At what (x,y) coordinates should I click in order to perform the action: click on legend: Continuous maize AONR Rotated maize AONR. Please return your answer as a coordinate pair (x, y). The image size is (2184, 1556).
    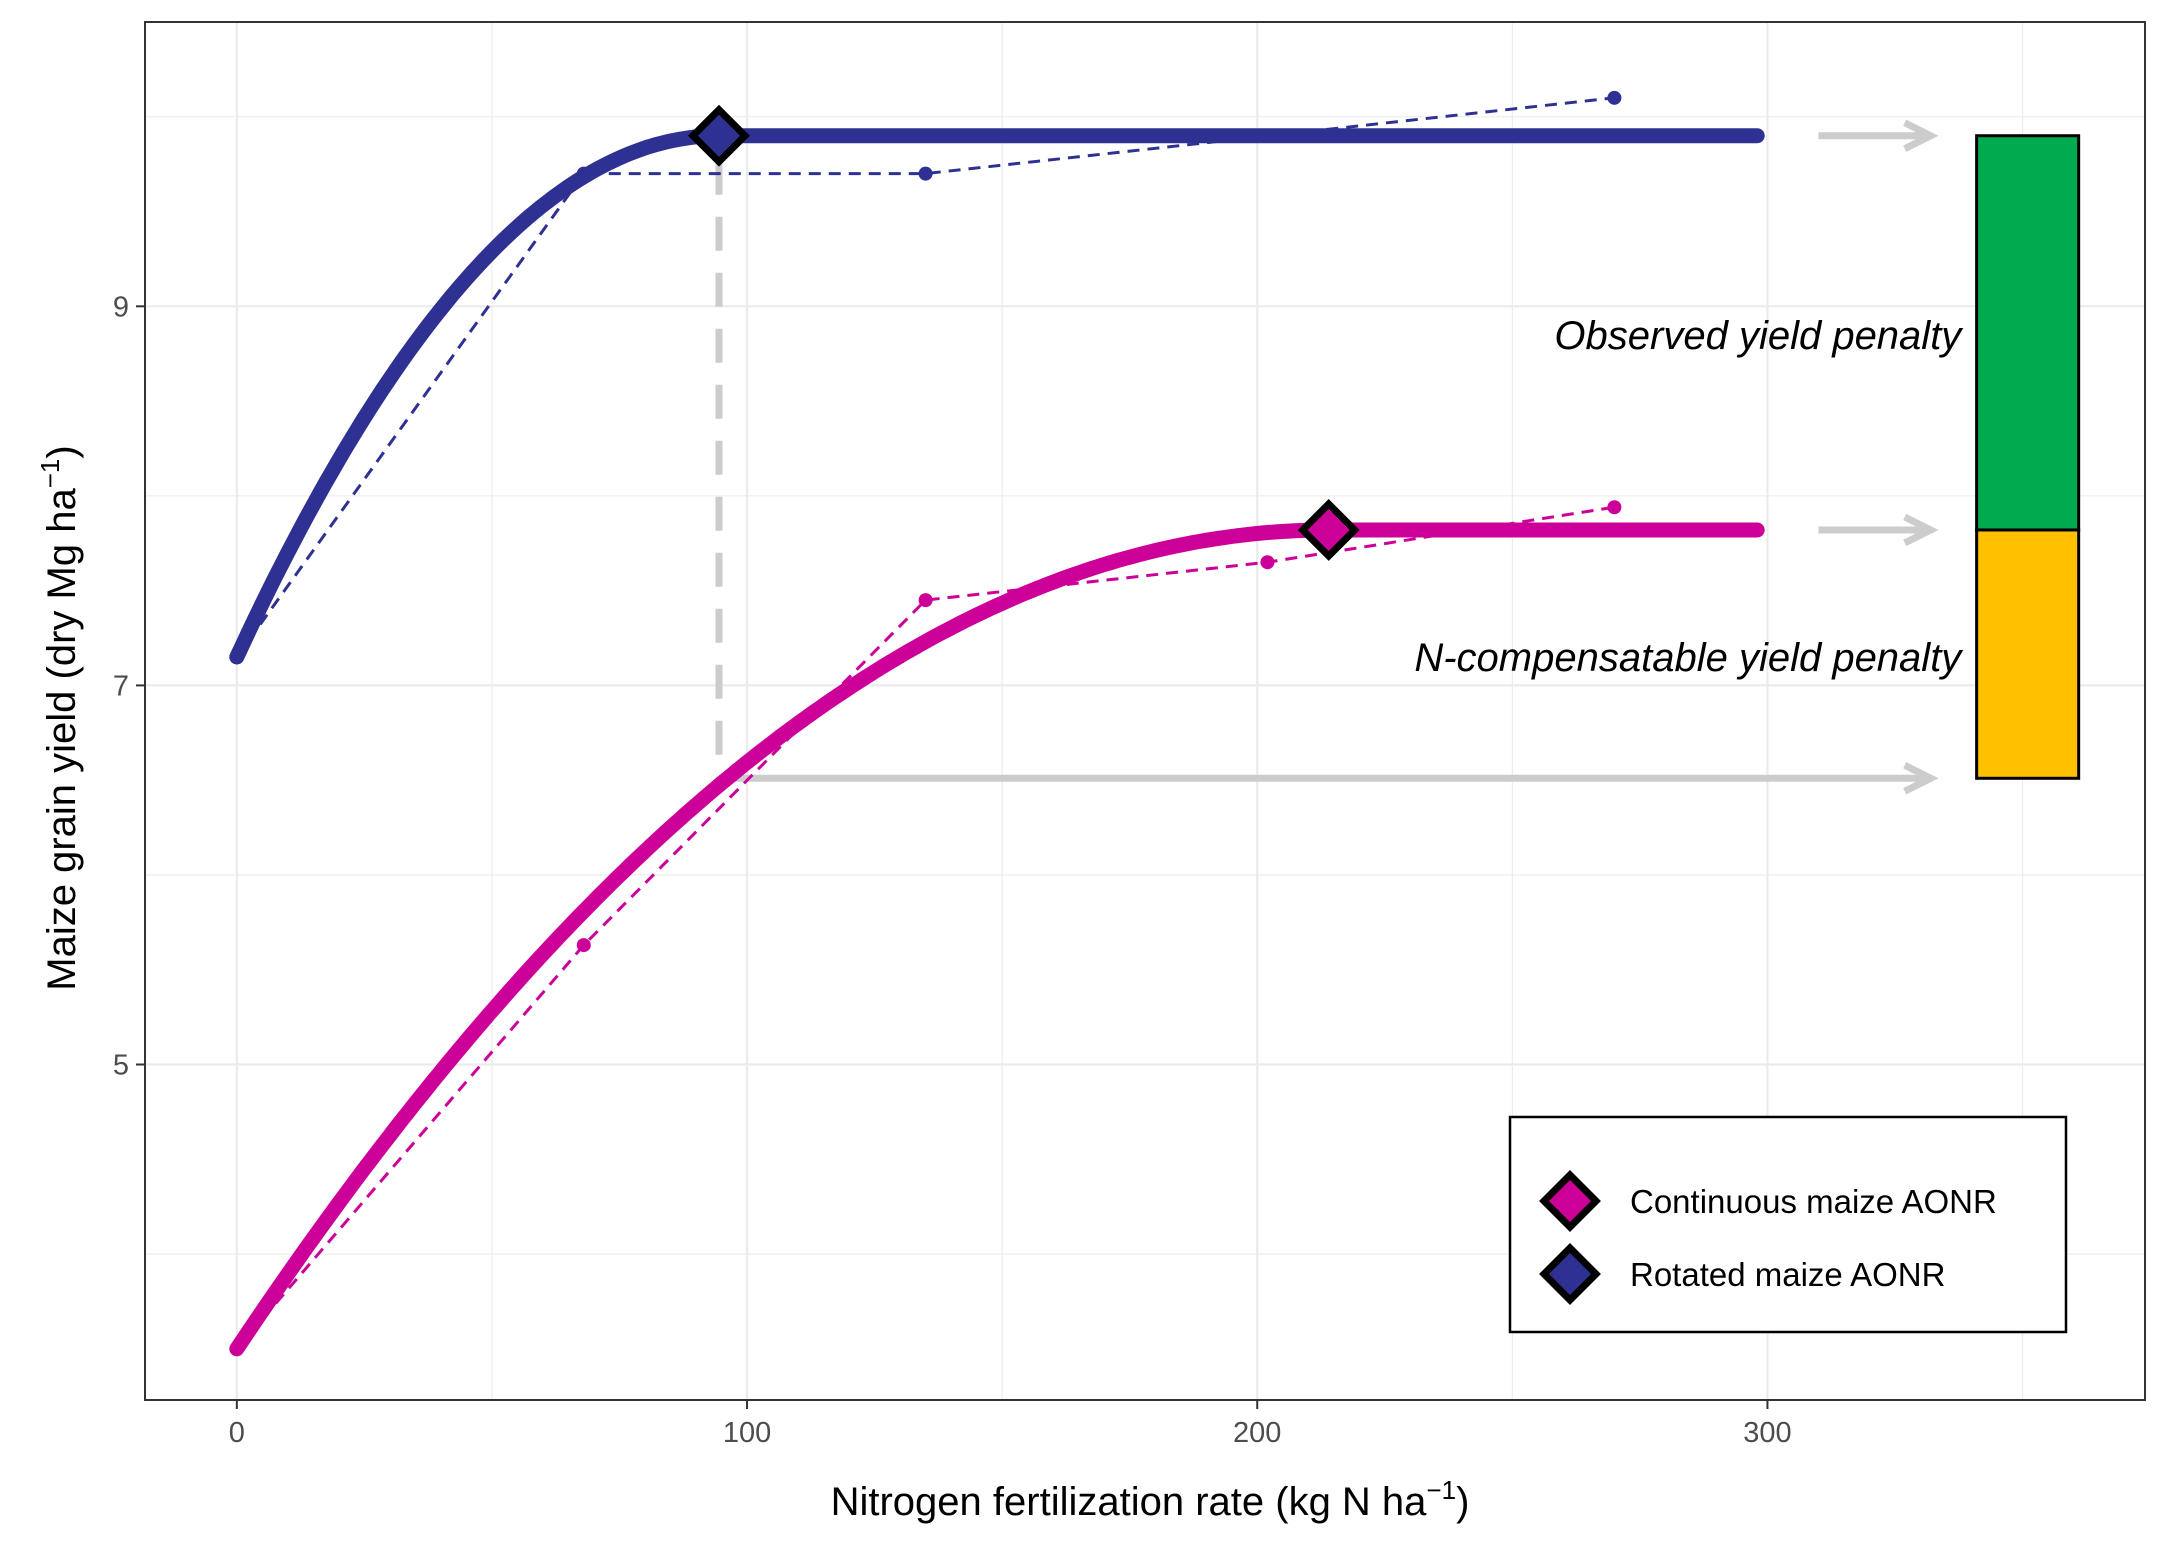
    Looking at the image, I should click on (1788, 1224).